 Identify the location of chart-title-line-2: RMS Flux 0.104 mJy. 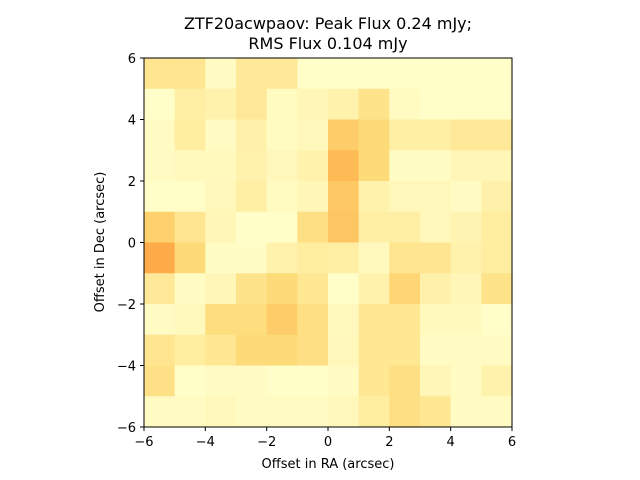
(327, 43).